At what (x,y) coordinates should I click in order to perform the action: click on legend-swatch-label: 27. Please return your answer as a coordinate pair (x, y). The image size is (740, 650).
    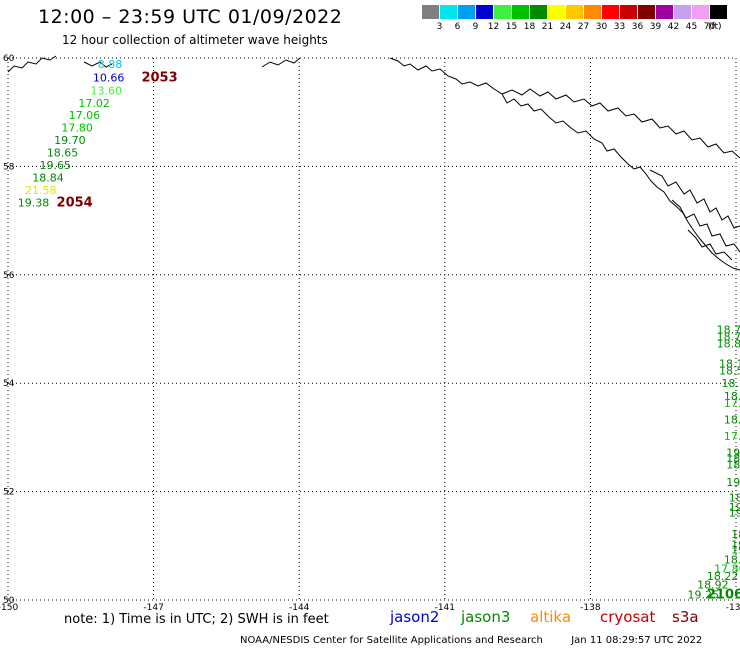
    Looking at the image, I should click on (583, 27).